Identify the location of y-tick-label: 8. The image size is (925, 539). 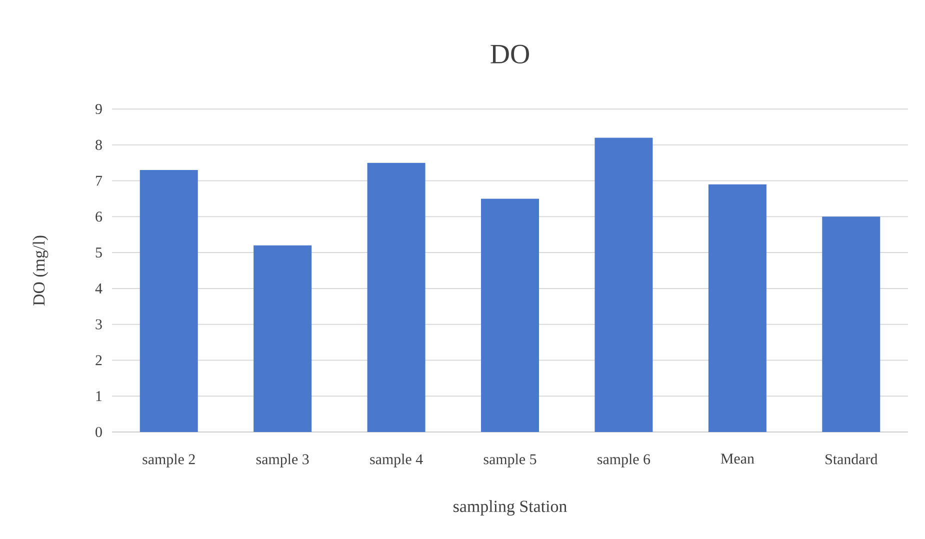
(99, 145).